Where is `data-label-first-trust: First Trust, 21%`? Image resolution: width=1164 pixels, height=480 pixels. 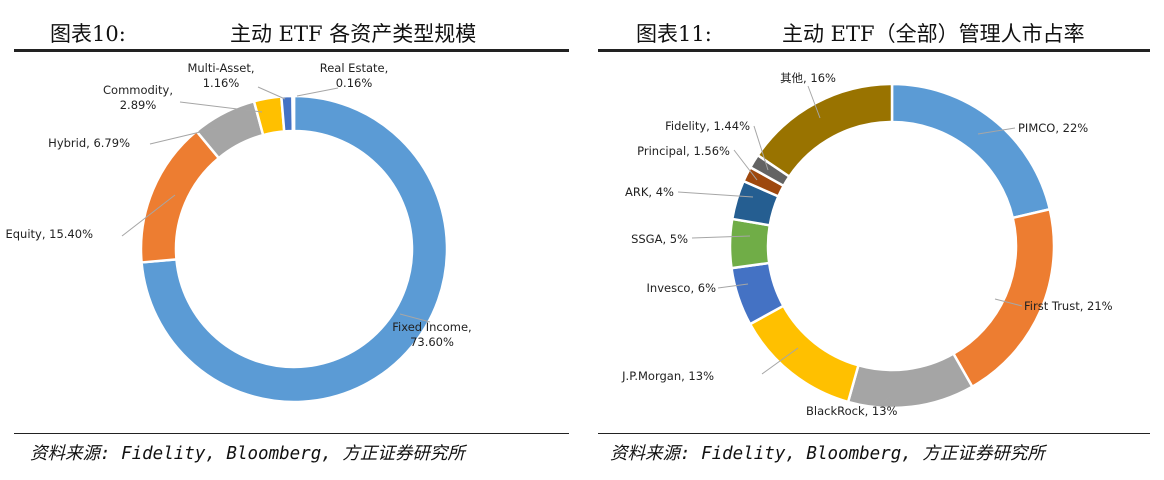 data-label-first-trust: First Trust, 21% is located at coordinates (1068, 306).